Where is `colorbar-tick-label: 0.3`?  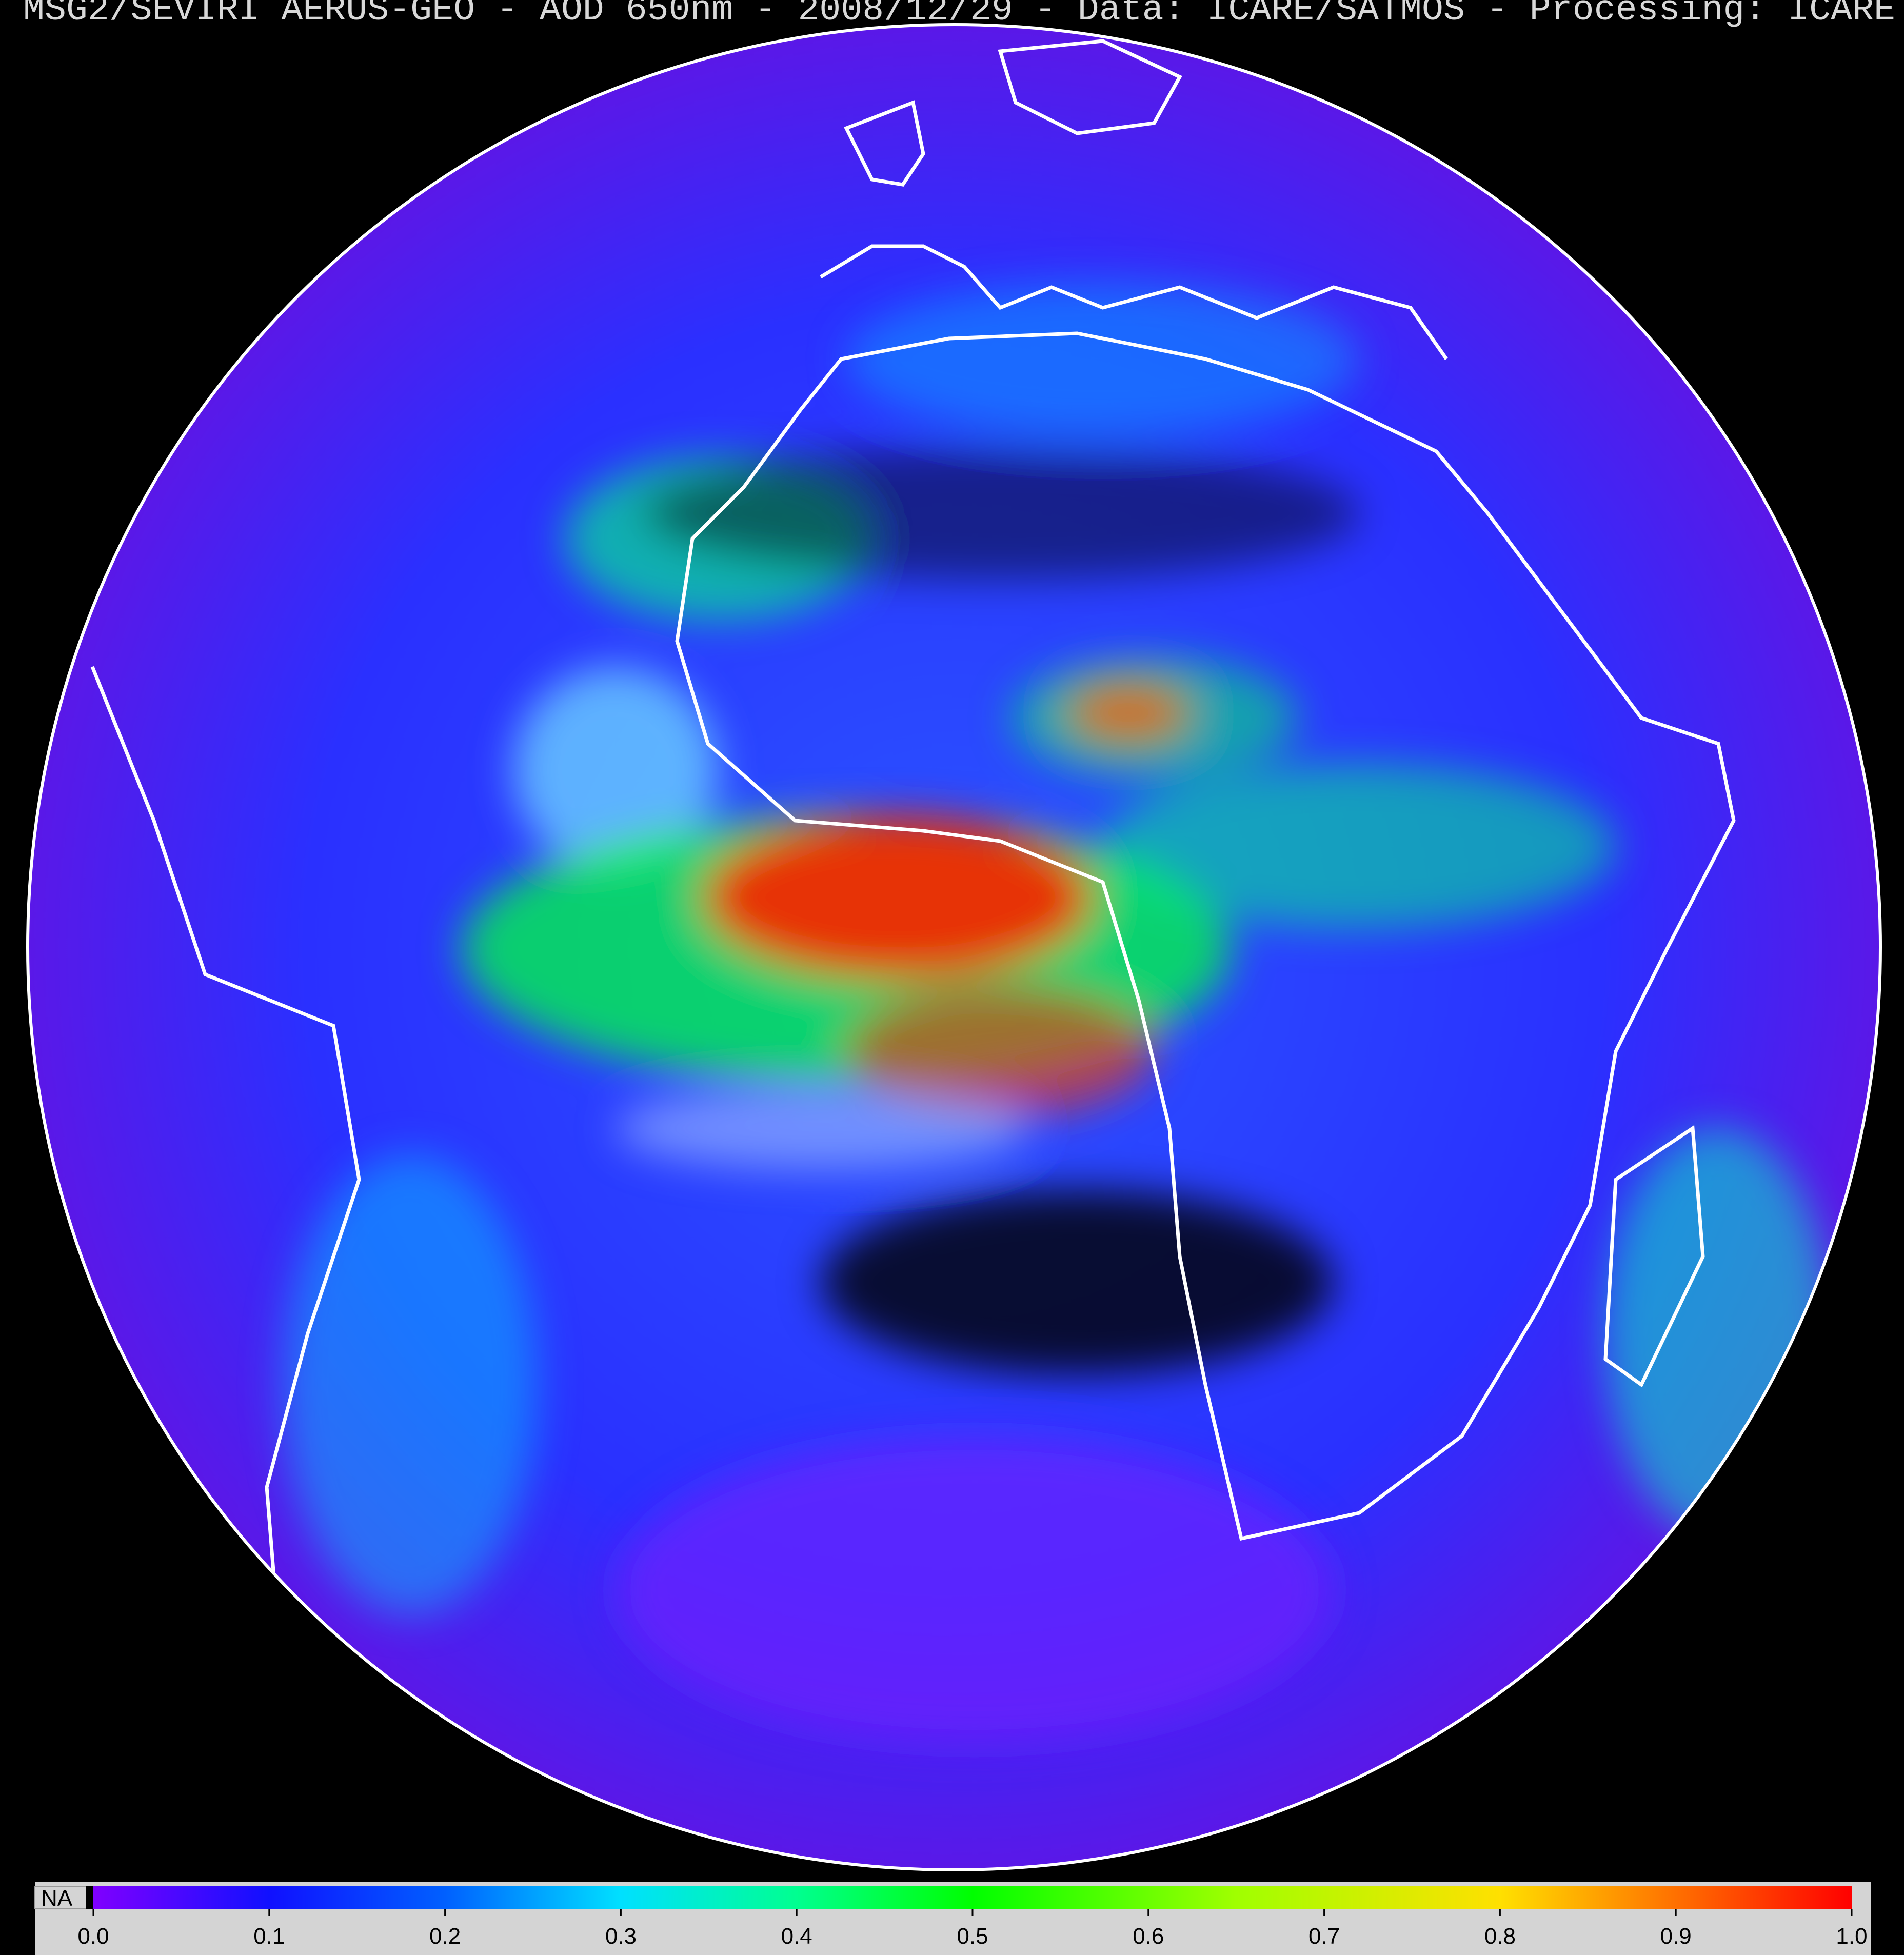 colorbar-tick-label: 0.3 is located at coordinates (621, 1936).